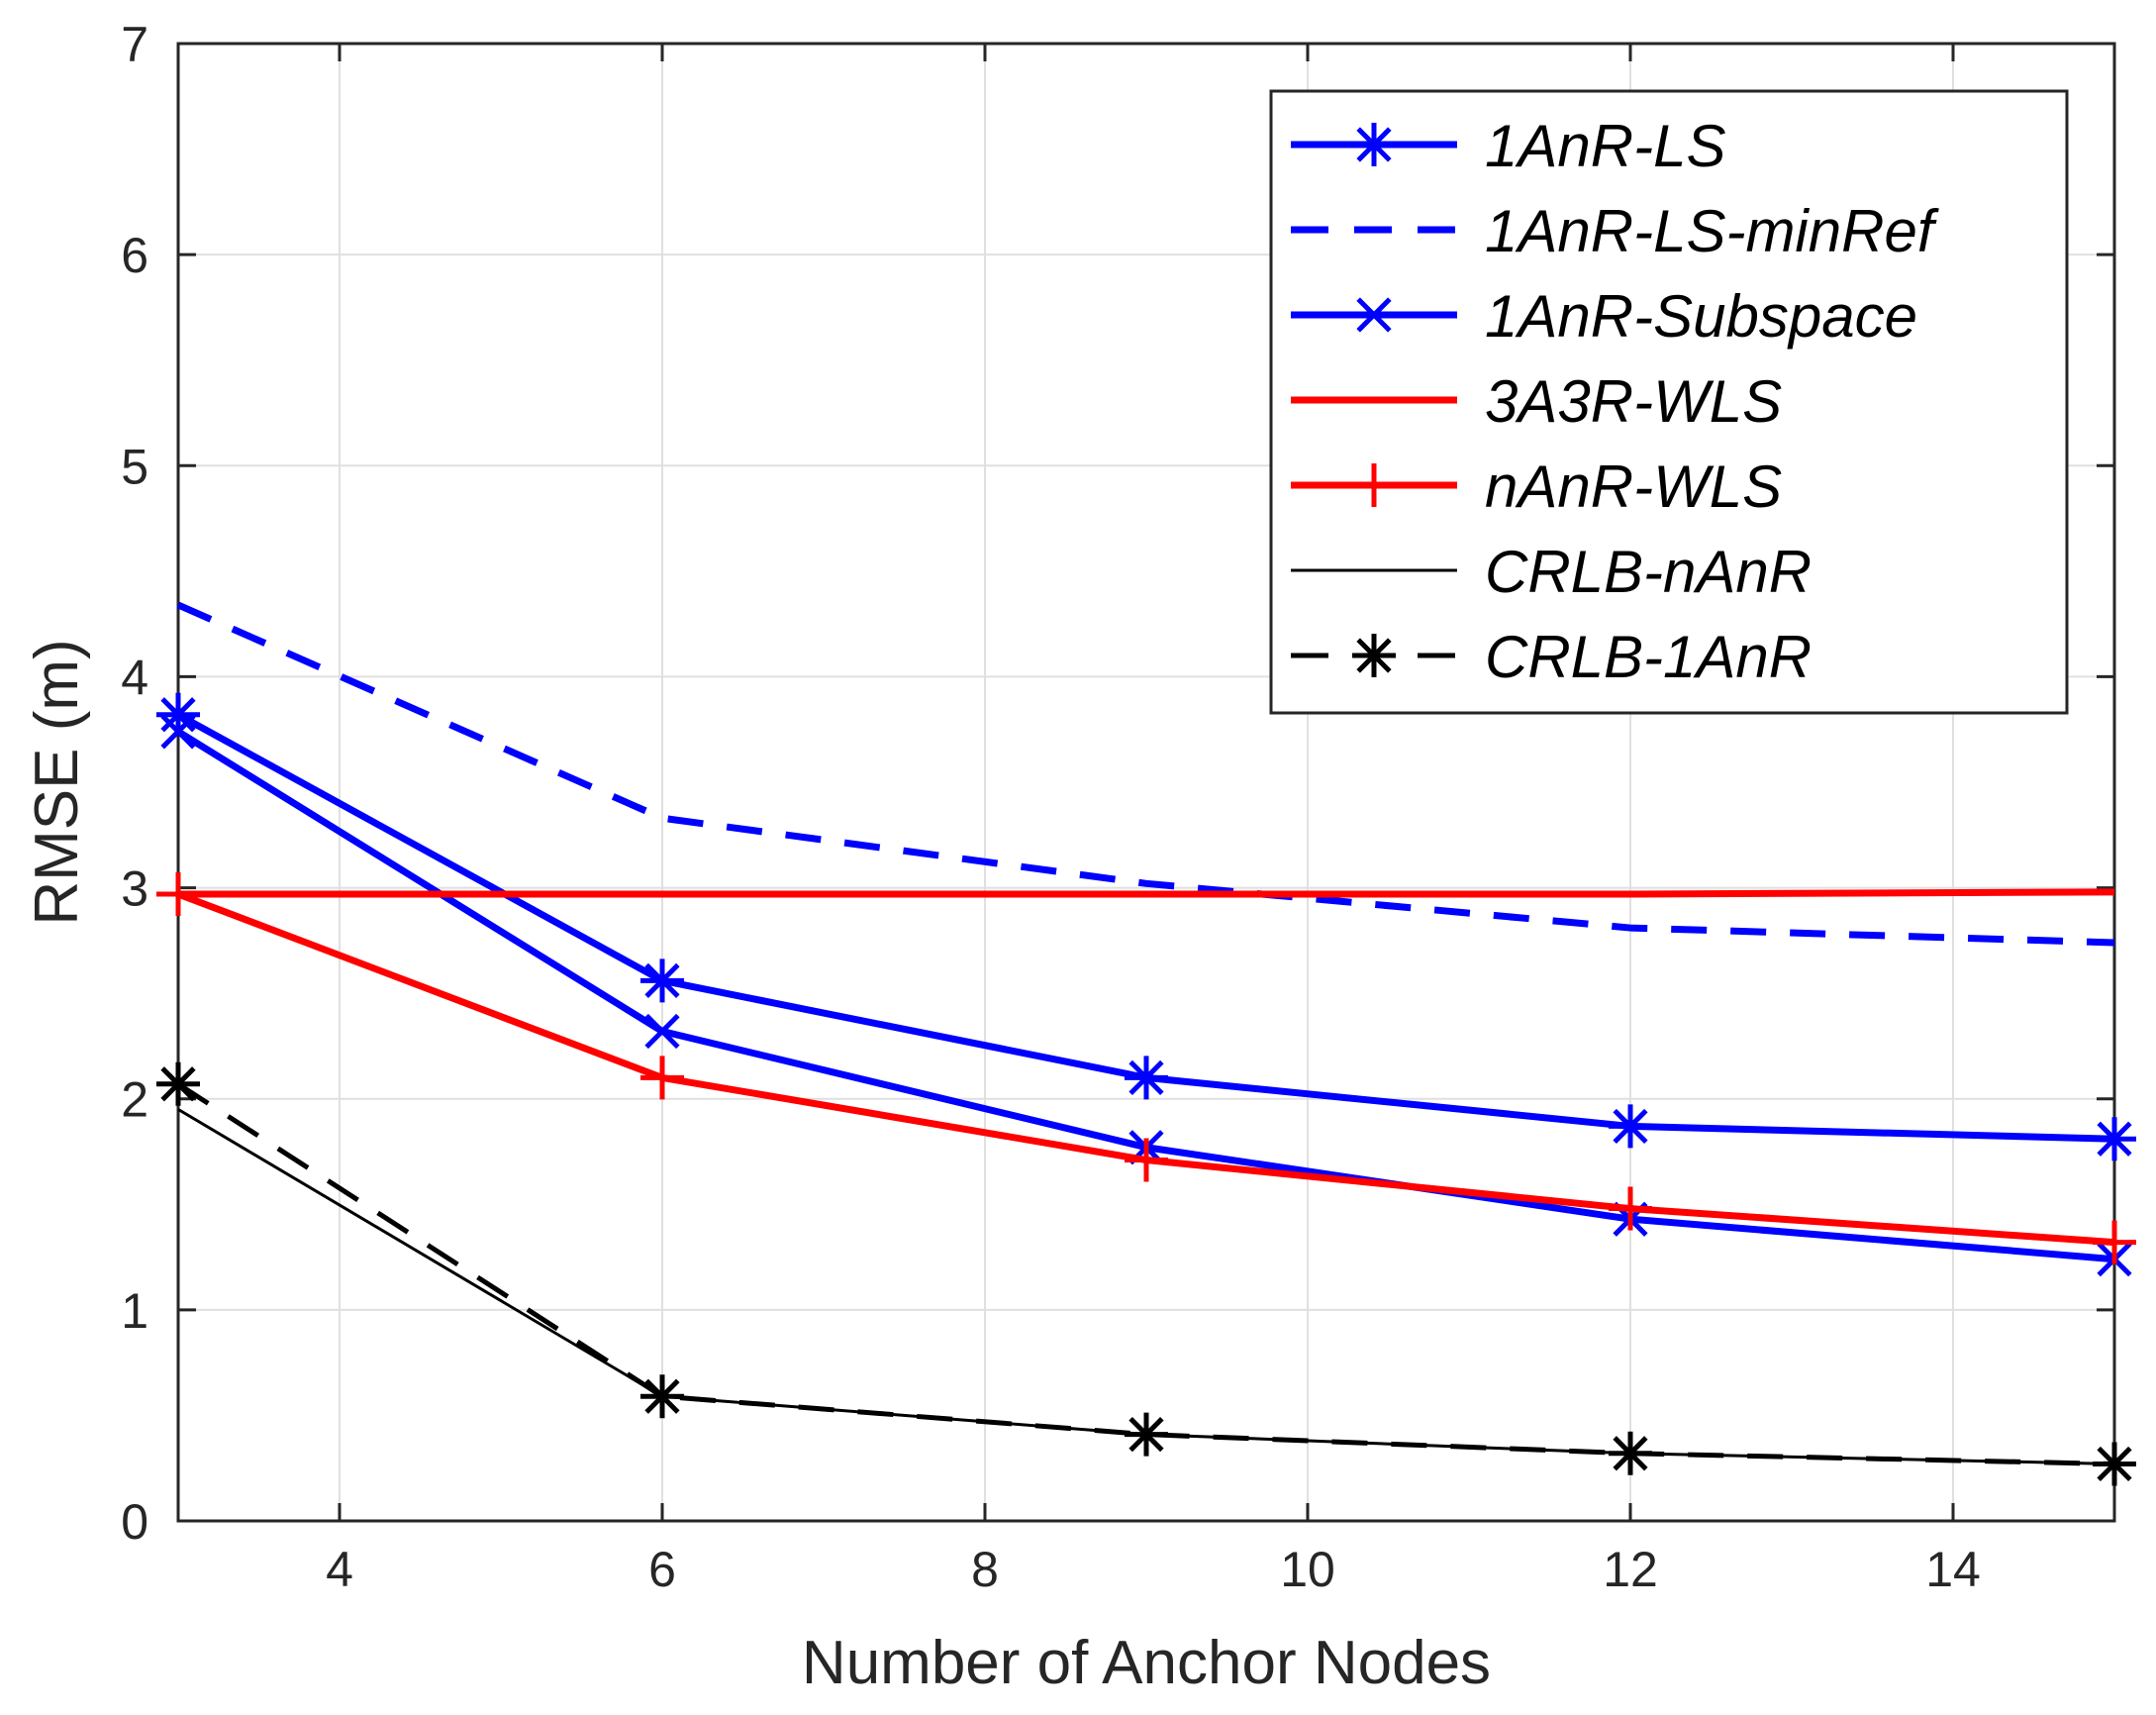 The image size is (2156, 1715). I want to click on legend-entry-crlb-nanr: CRLB-nAnR, so click(1551, 572).